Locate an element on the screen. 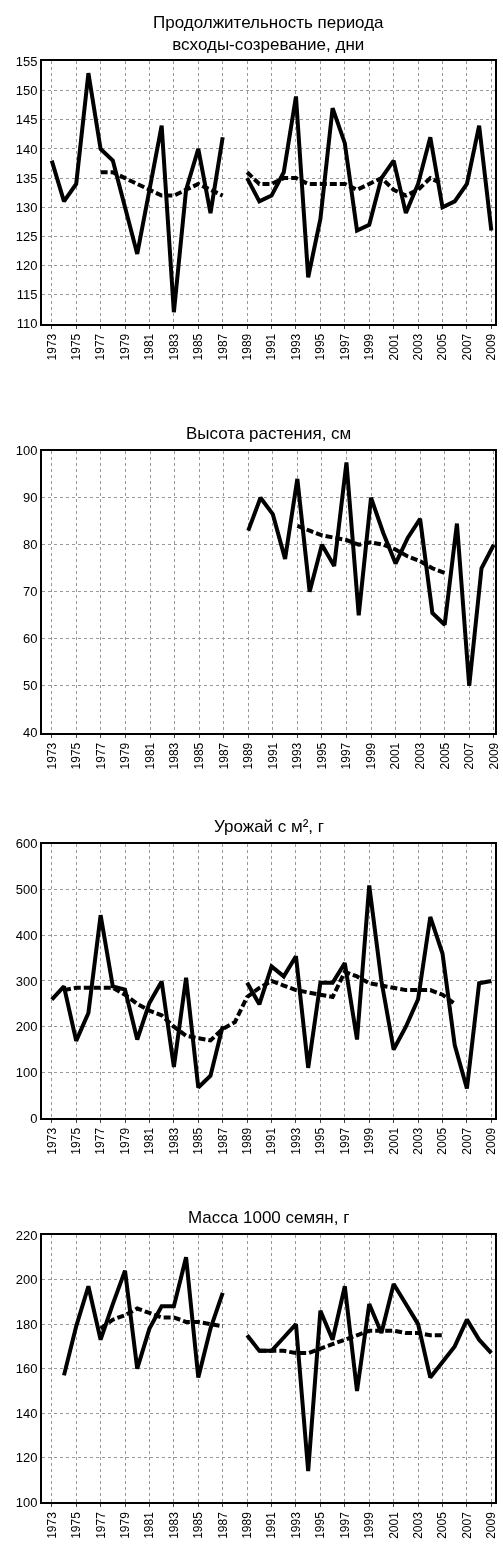 The image size is (503, 1549). y-tick-label: 155 is located at coordinates (26, 62).